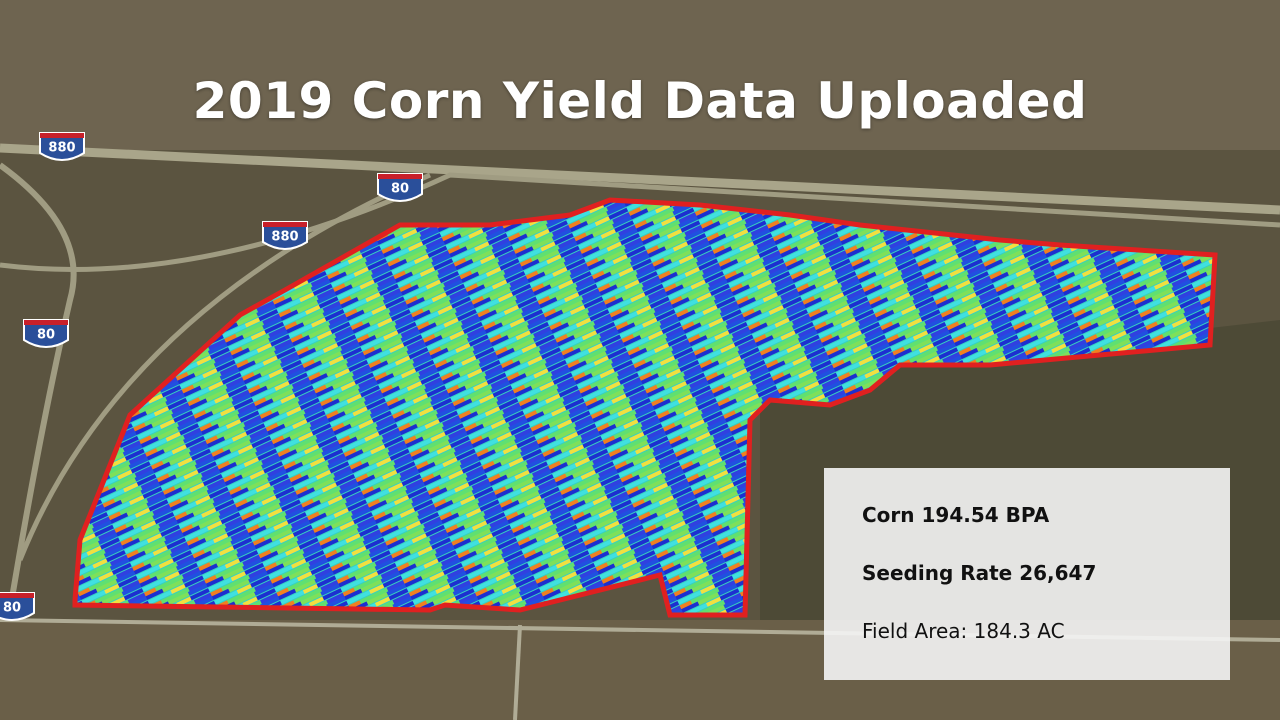 This screenshot has height=720, width=1280. I want to click on highway, so click(38, 386).